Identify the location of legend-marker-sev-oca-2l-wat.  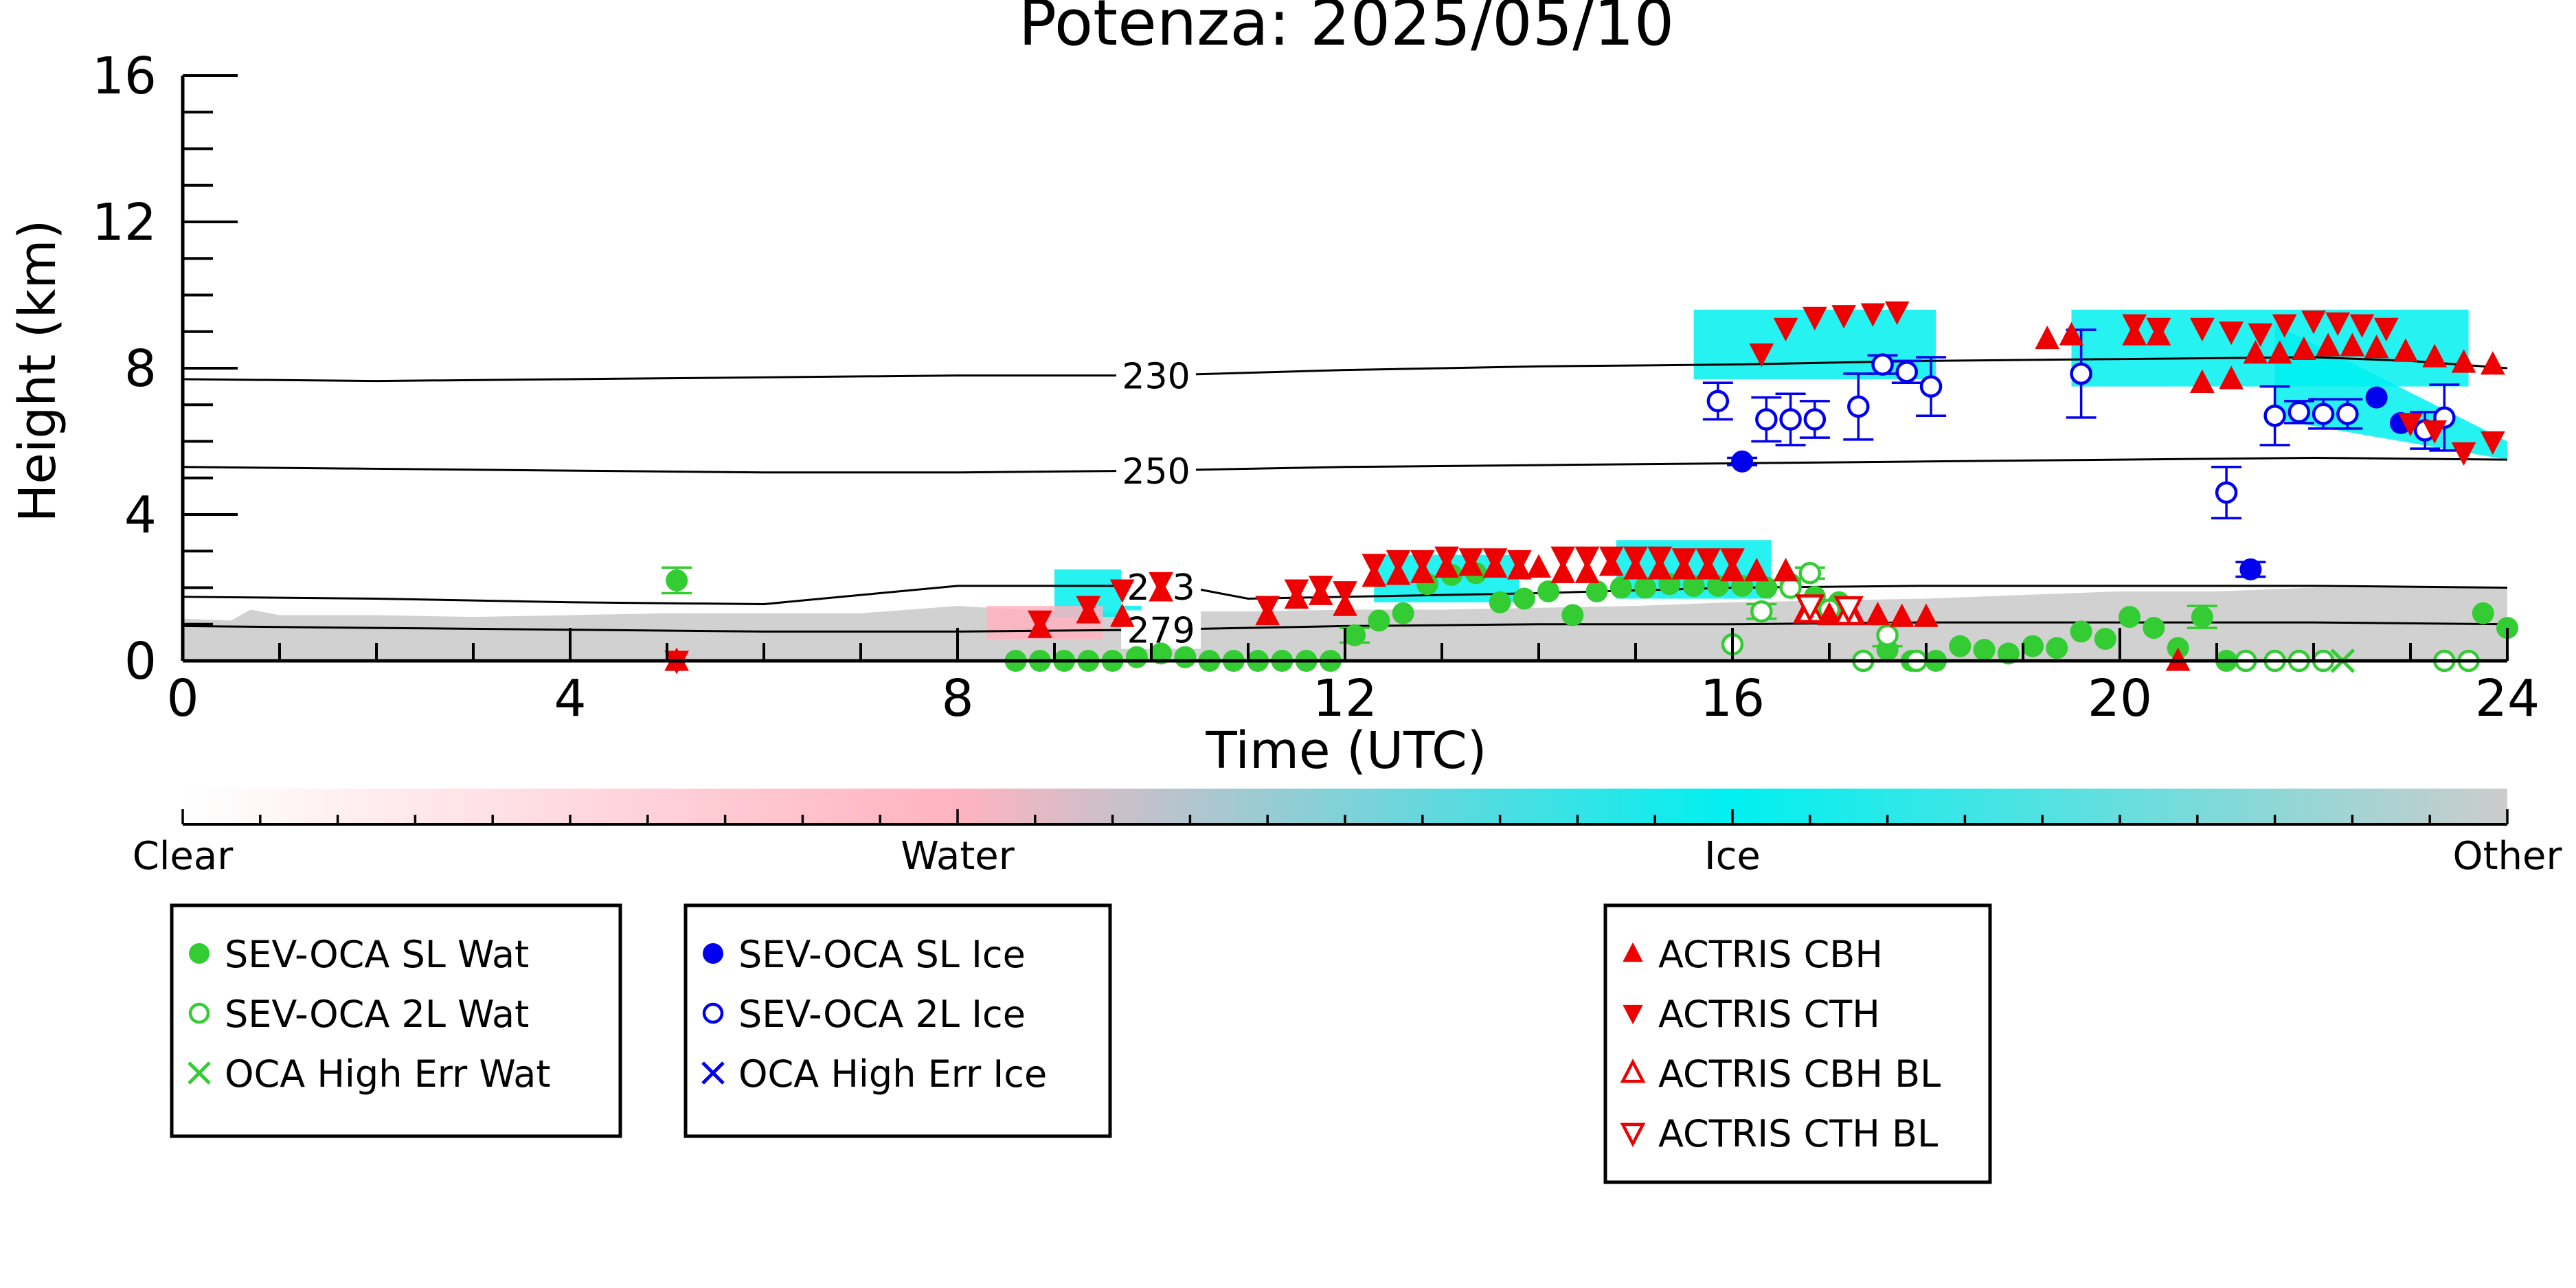
(199, 1013).